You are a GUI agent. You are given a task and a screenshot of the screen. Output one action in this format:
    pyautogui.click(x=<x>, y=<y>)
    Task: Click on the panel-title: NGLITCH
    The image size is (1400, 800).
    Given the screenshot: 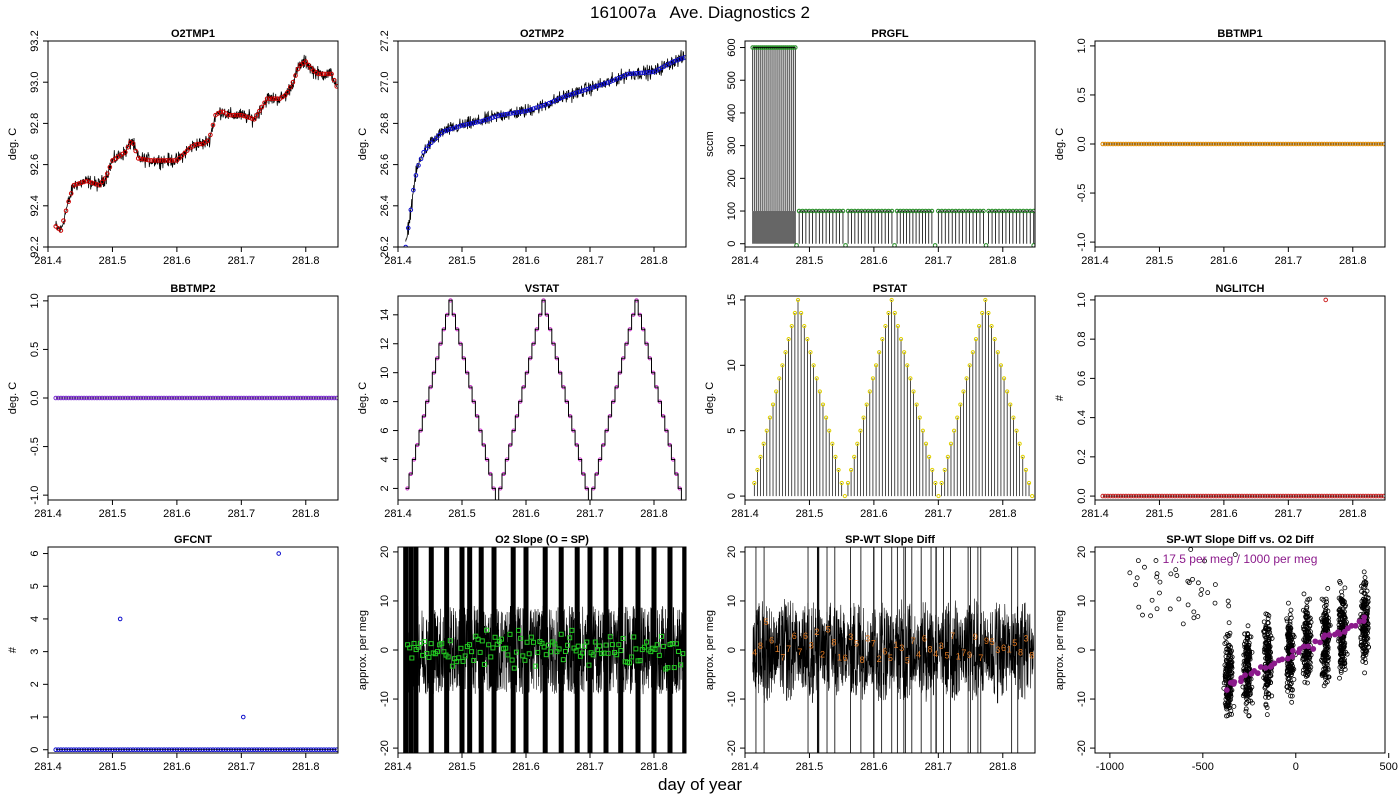 What is the action you would take?
    pyautogui.click(x=1240, y=289)
    